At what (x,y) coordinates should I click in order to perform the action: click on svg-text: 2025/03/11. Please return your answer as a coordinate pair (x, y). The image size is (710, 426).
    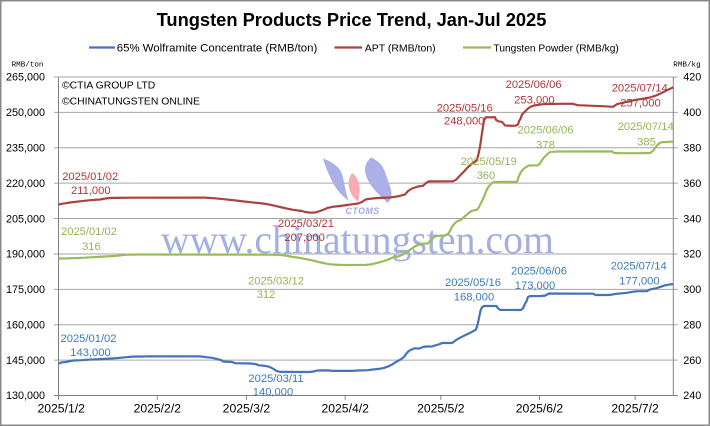
    Looking at the image, I should click on (275, 379).